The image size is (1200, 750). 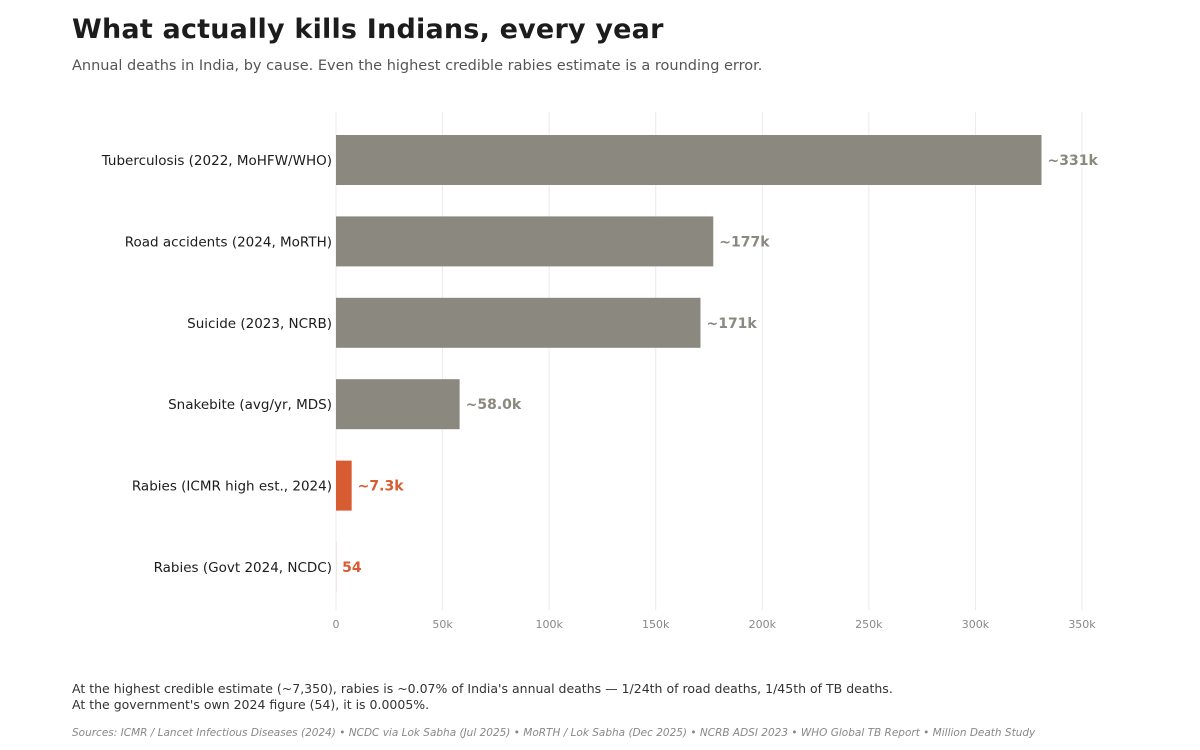 What do you see at coordinates (250, 405) in the screenshot?
I see `category-label: Snakebite (avg/yr, MDS)` at bounding box center [250, 405].